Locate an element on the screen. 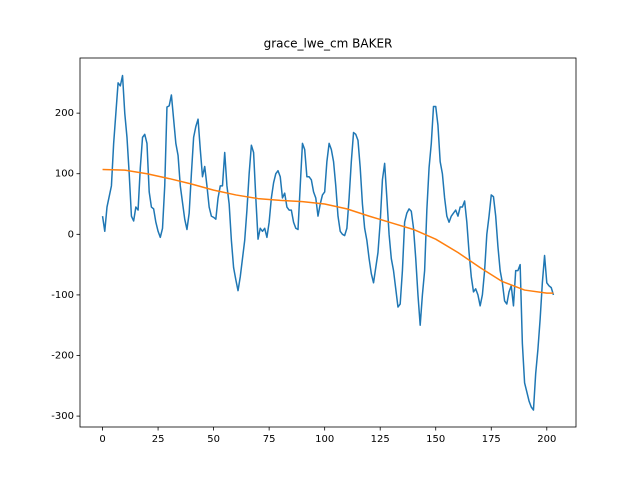 Image resolution: width=640 pixels, height=480 pixels. x-tick-label: 0 is located at coordinates (102, 439).